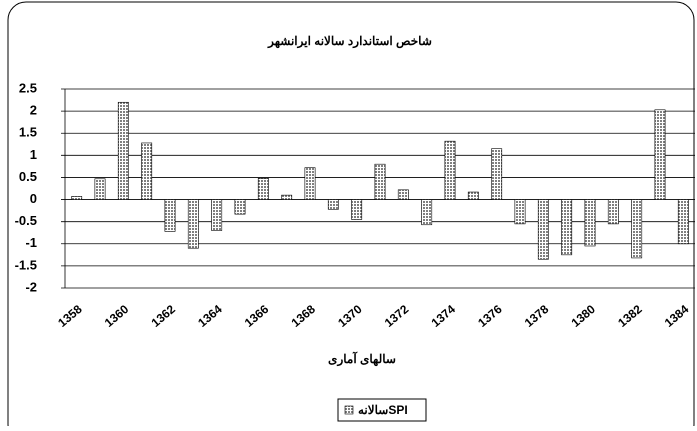 Image resolution: width=697 pixels, height=431 pixels. What do you see at coordinates (349, 41) in the screenshot?
I see `chart-title: شاخص استاندارد سالانه ایرانشهر` at bounding box center [349, 41].